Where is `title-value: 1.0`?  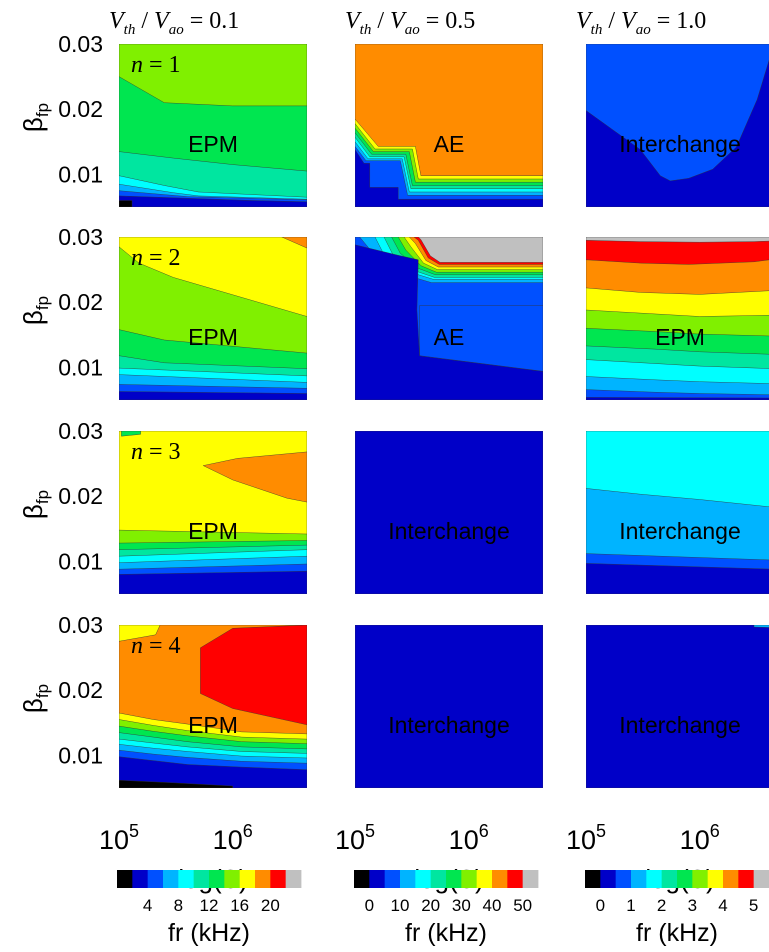
title-value: 1.0 is located at coordinates (691, 21).